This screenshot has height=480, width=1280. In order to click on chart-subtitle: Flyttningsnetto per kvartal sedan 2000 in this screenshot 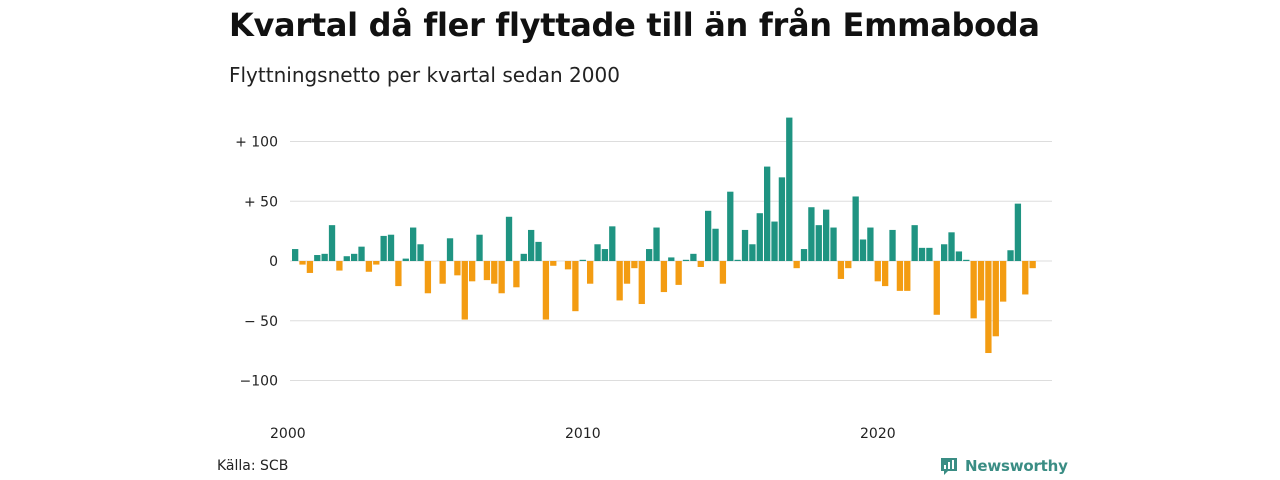, I will do `click(424, 75)`.